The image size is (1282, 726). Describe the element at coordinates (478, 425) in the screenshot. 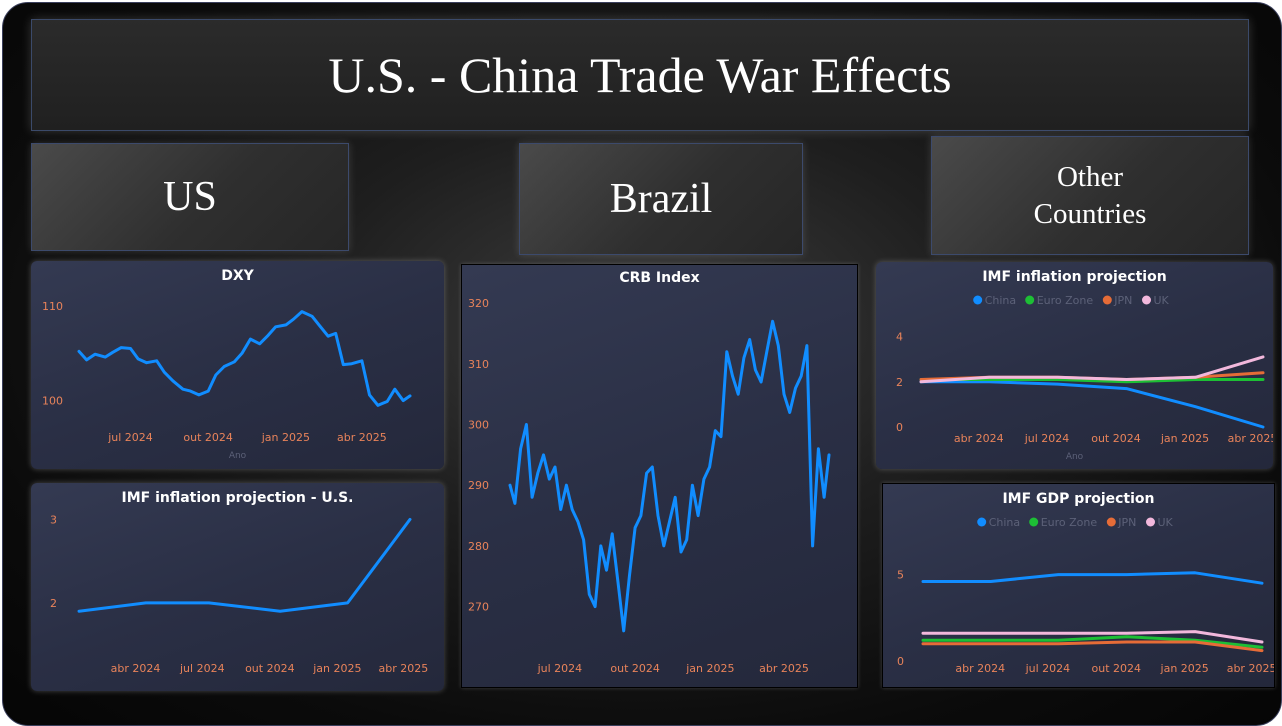

I see `y-tick-label: 300` at that location.